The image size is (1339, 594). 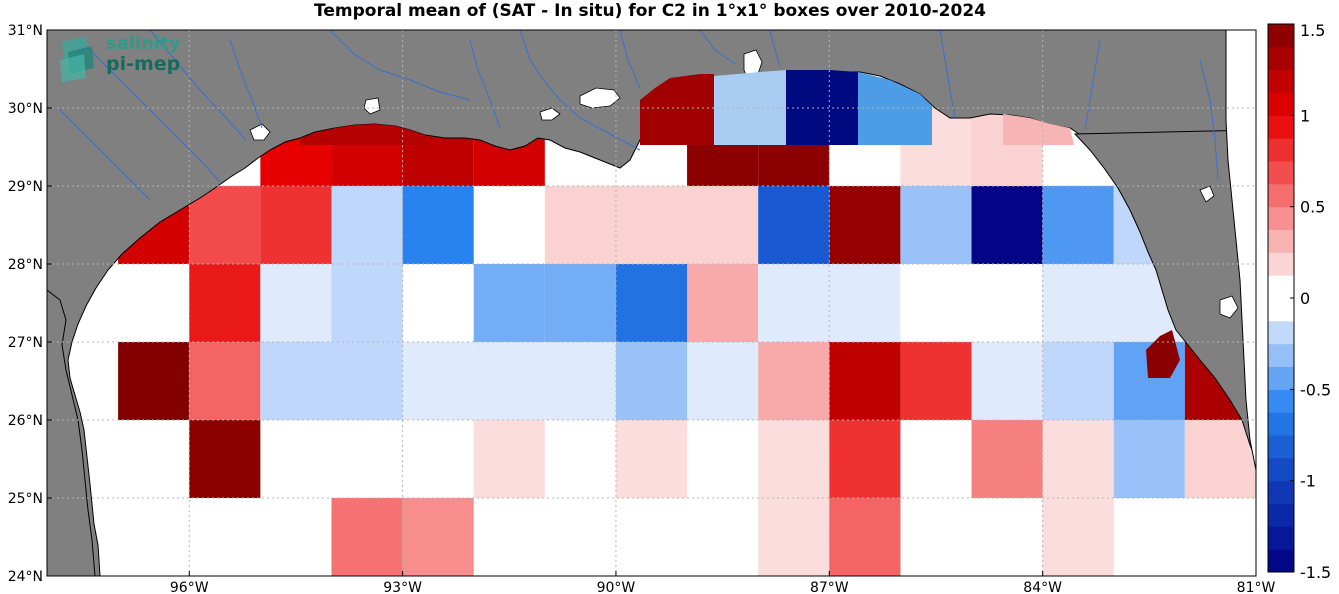 What do you see at coordinates (198, 85) in the screenshot?
I see `river-trinity` at bounding box center [198, 85].